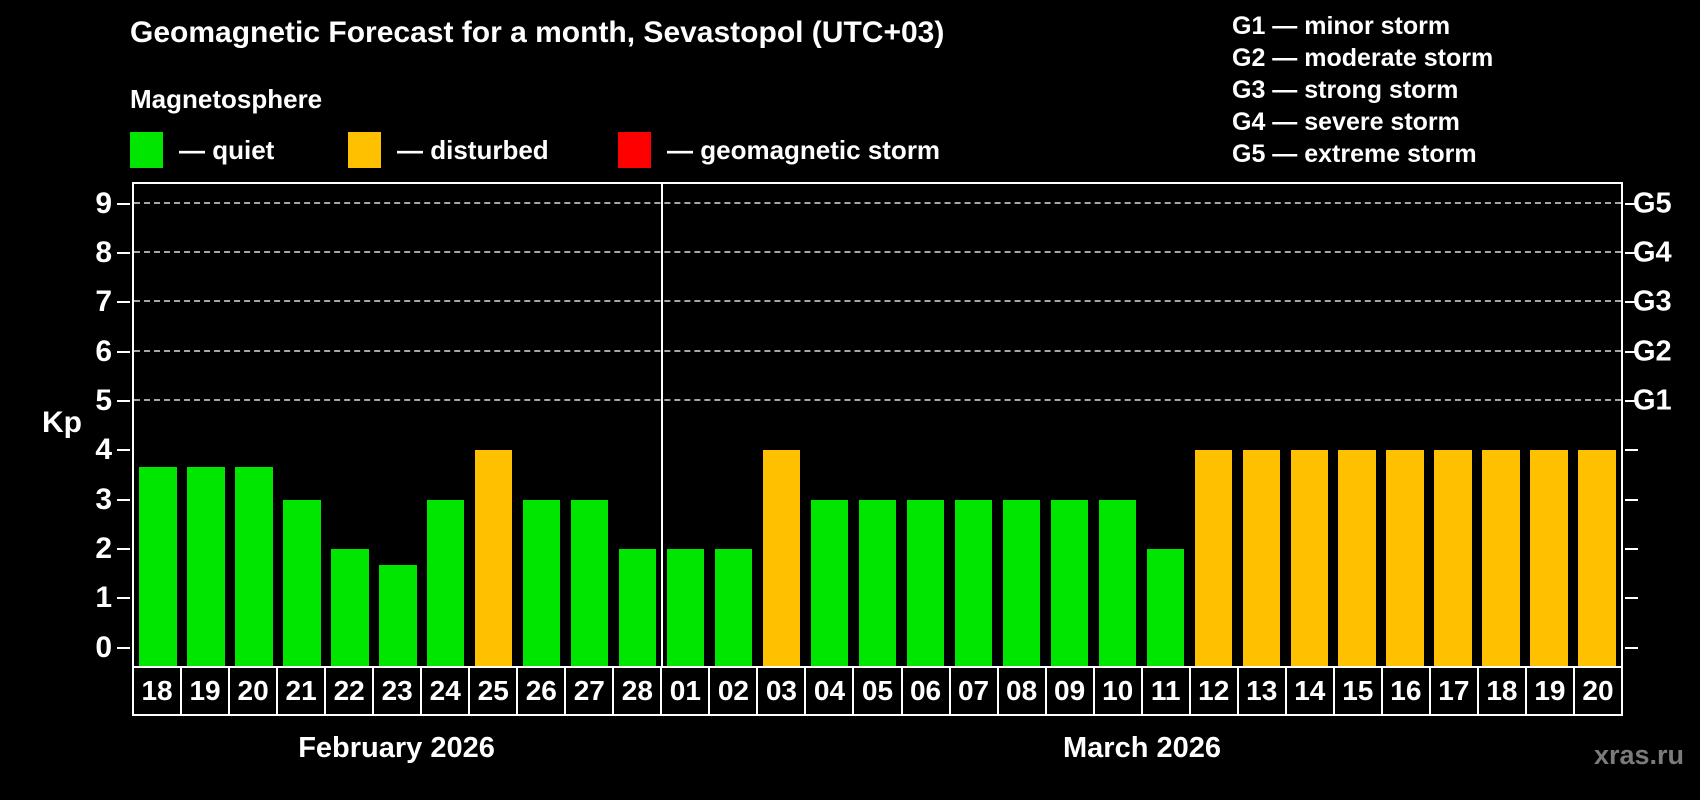  What do you see at coordinates (123, 549) in the screenshot?
I see `left-tick-kp2` at bounding box center [123, 549].